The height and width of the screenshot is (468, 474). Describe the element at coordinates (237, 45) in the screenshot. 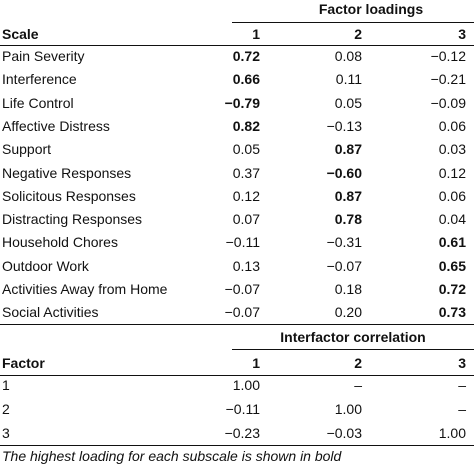

I see `column-header-rule` at that location.